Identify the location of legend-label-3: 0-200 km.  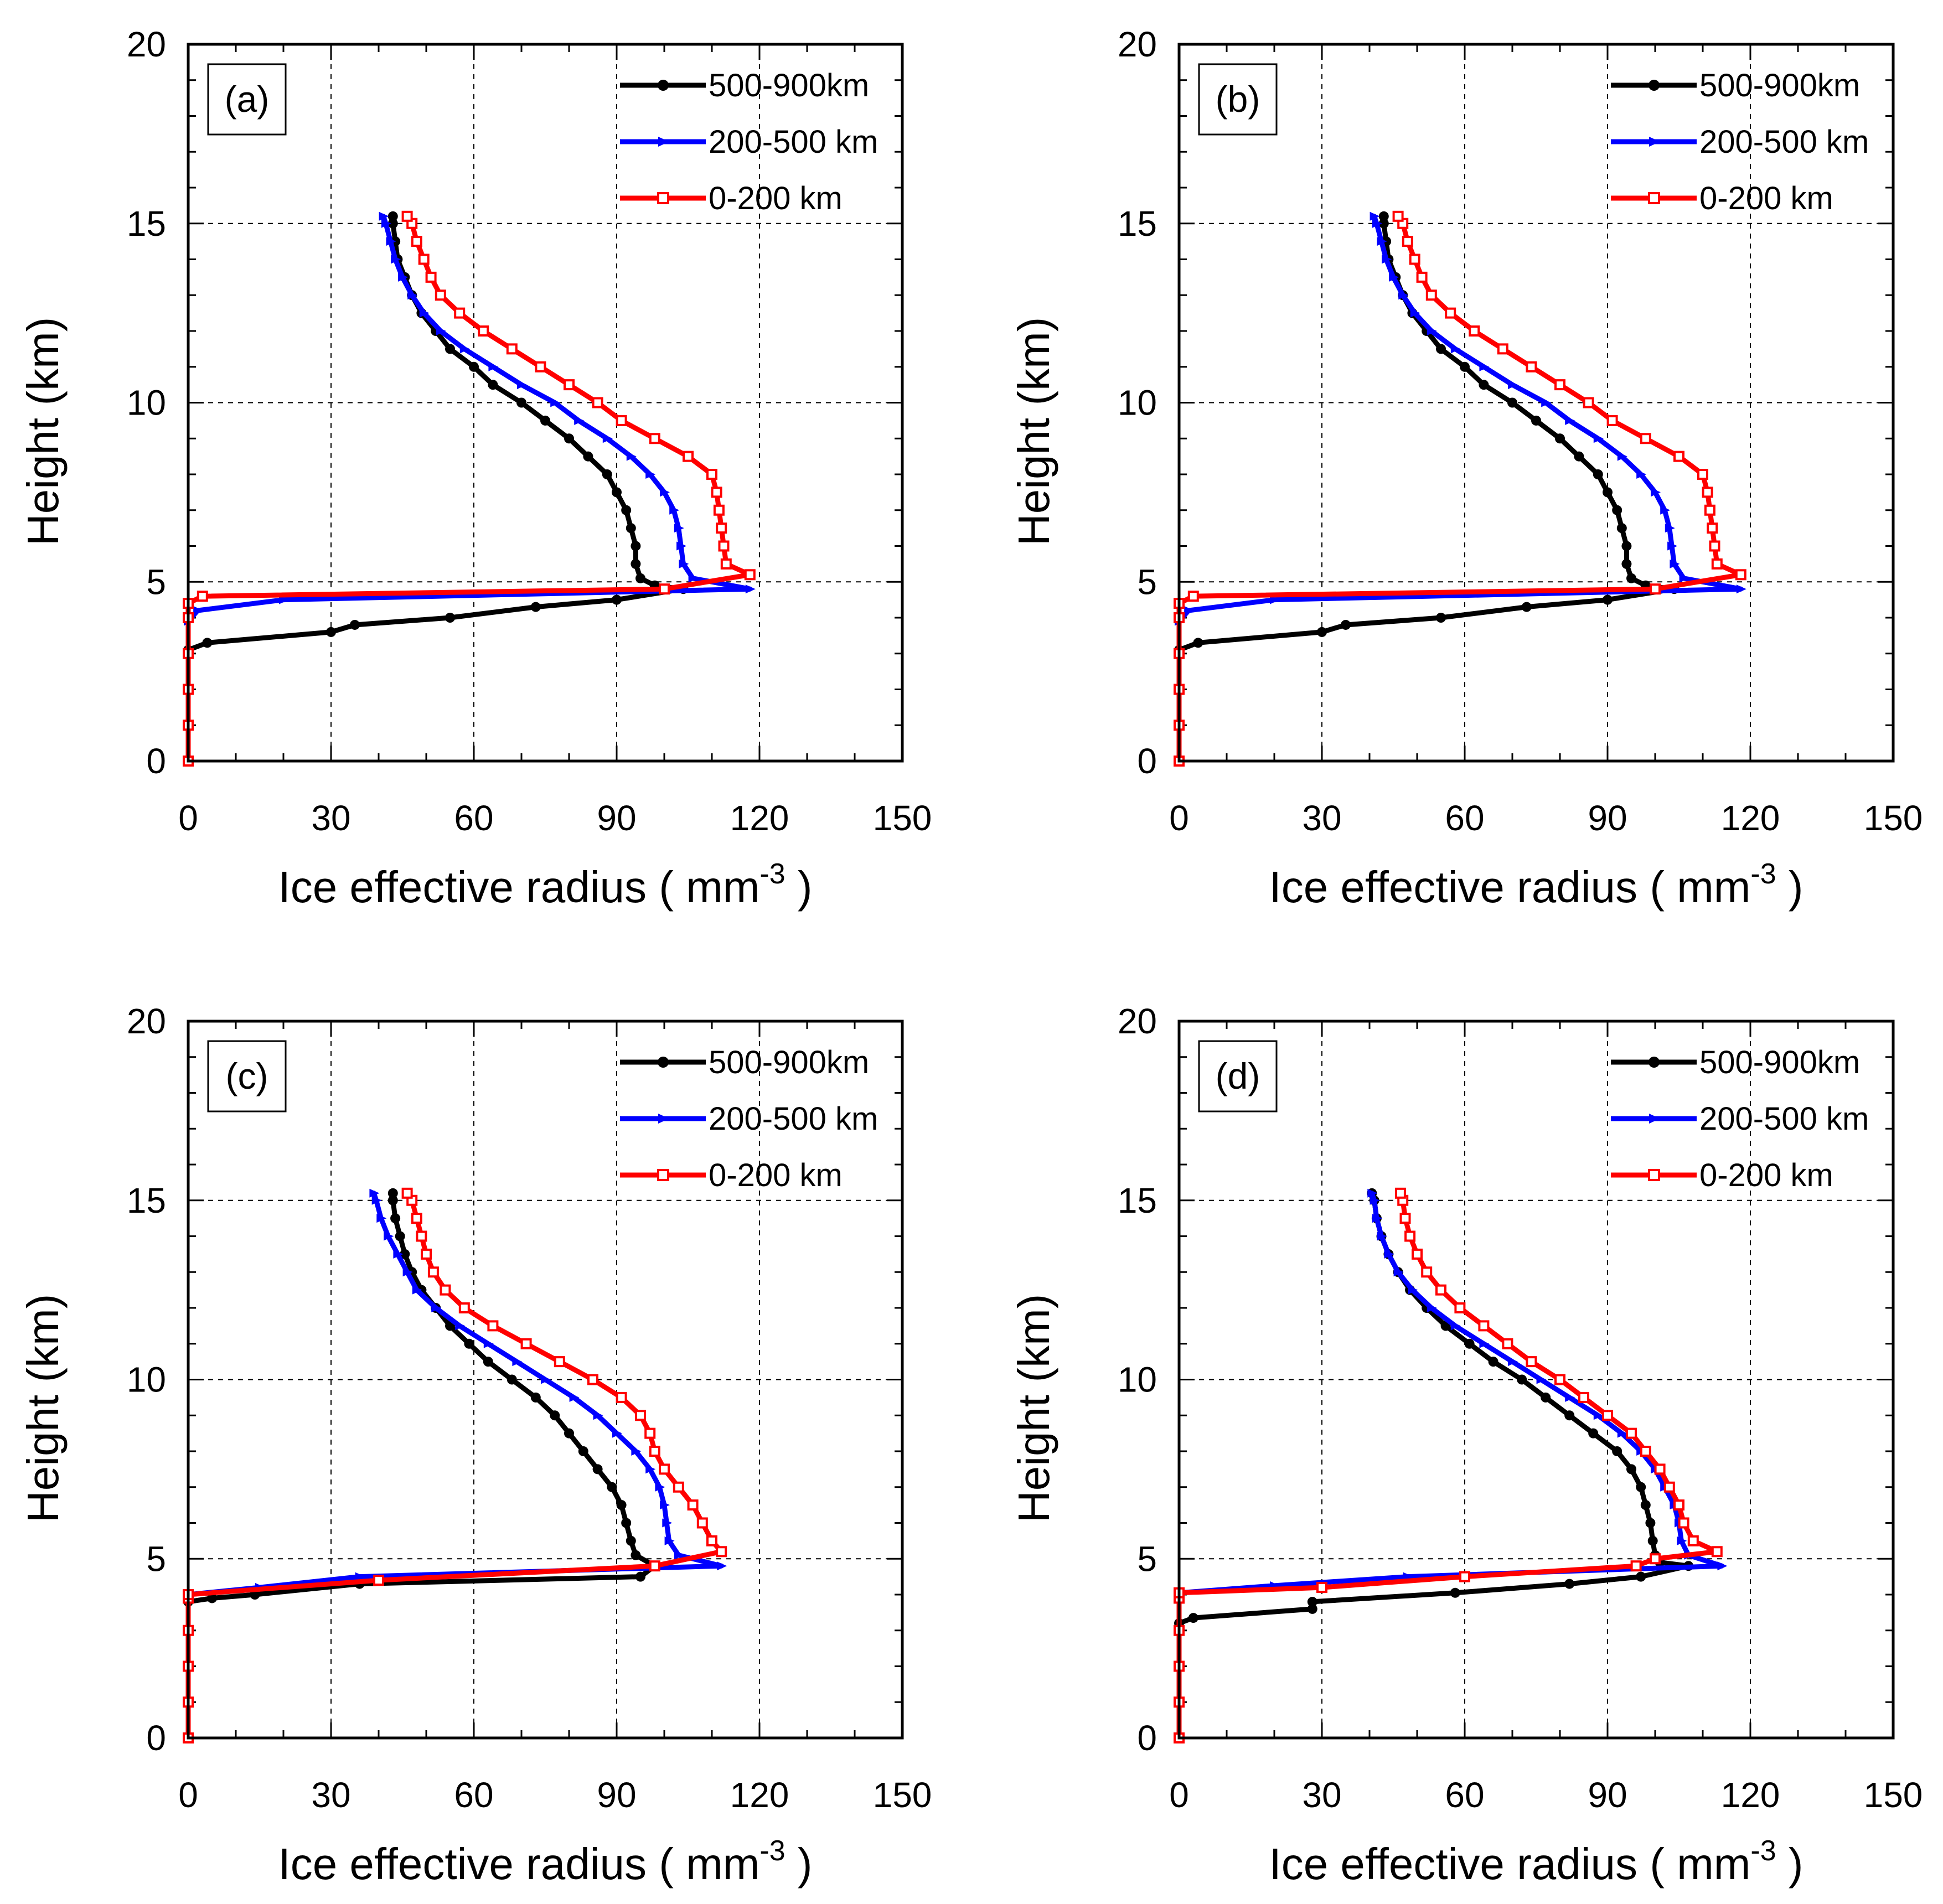
(776, 198).